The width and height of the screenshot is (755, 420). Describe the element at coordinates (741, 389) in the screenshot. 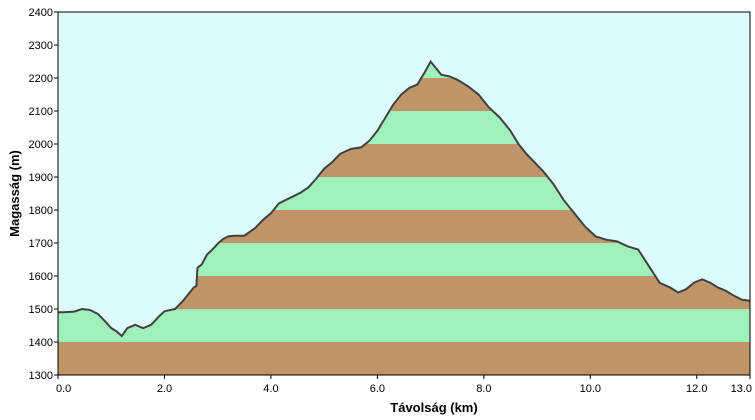

I see `x-tick-label: 13.0` at that location.